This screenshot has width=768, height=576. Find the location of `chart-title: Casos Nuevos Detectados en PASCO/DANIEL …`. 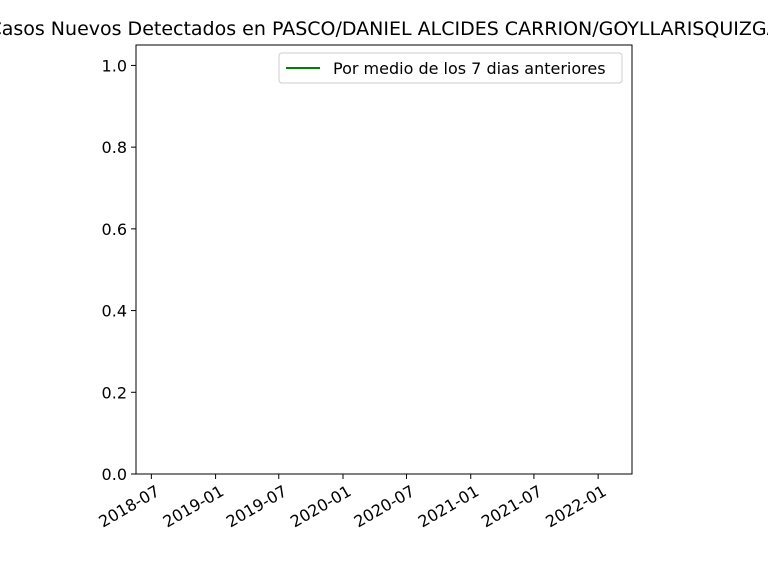

chart-title: Casos Nuevos Detectados en PASCO/DANIEL … is located at coordinates (384, 29).